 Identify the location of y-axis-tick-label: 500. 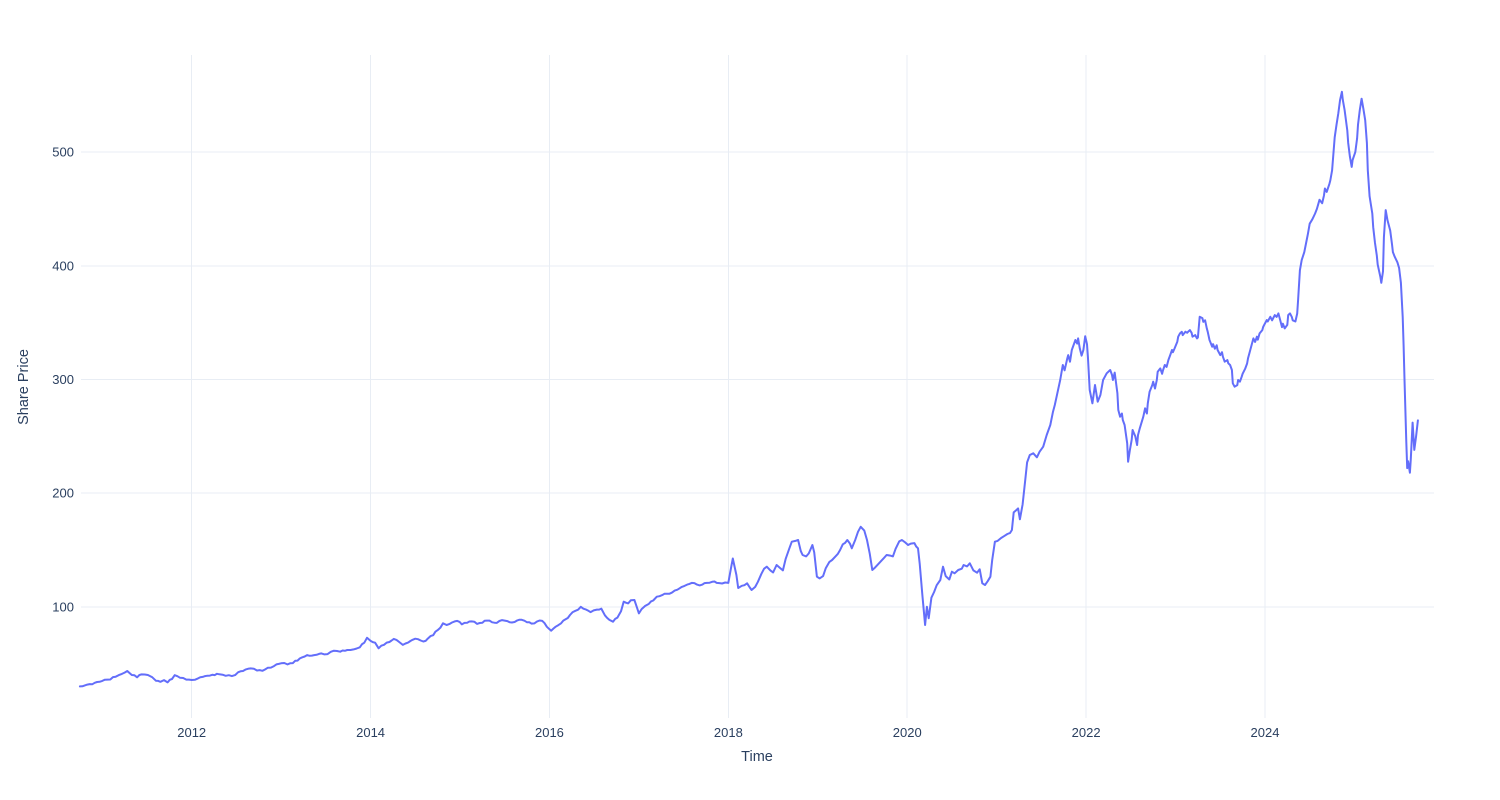
(63, 152).